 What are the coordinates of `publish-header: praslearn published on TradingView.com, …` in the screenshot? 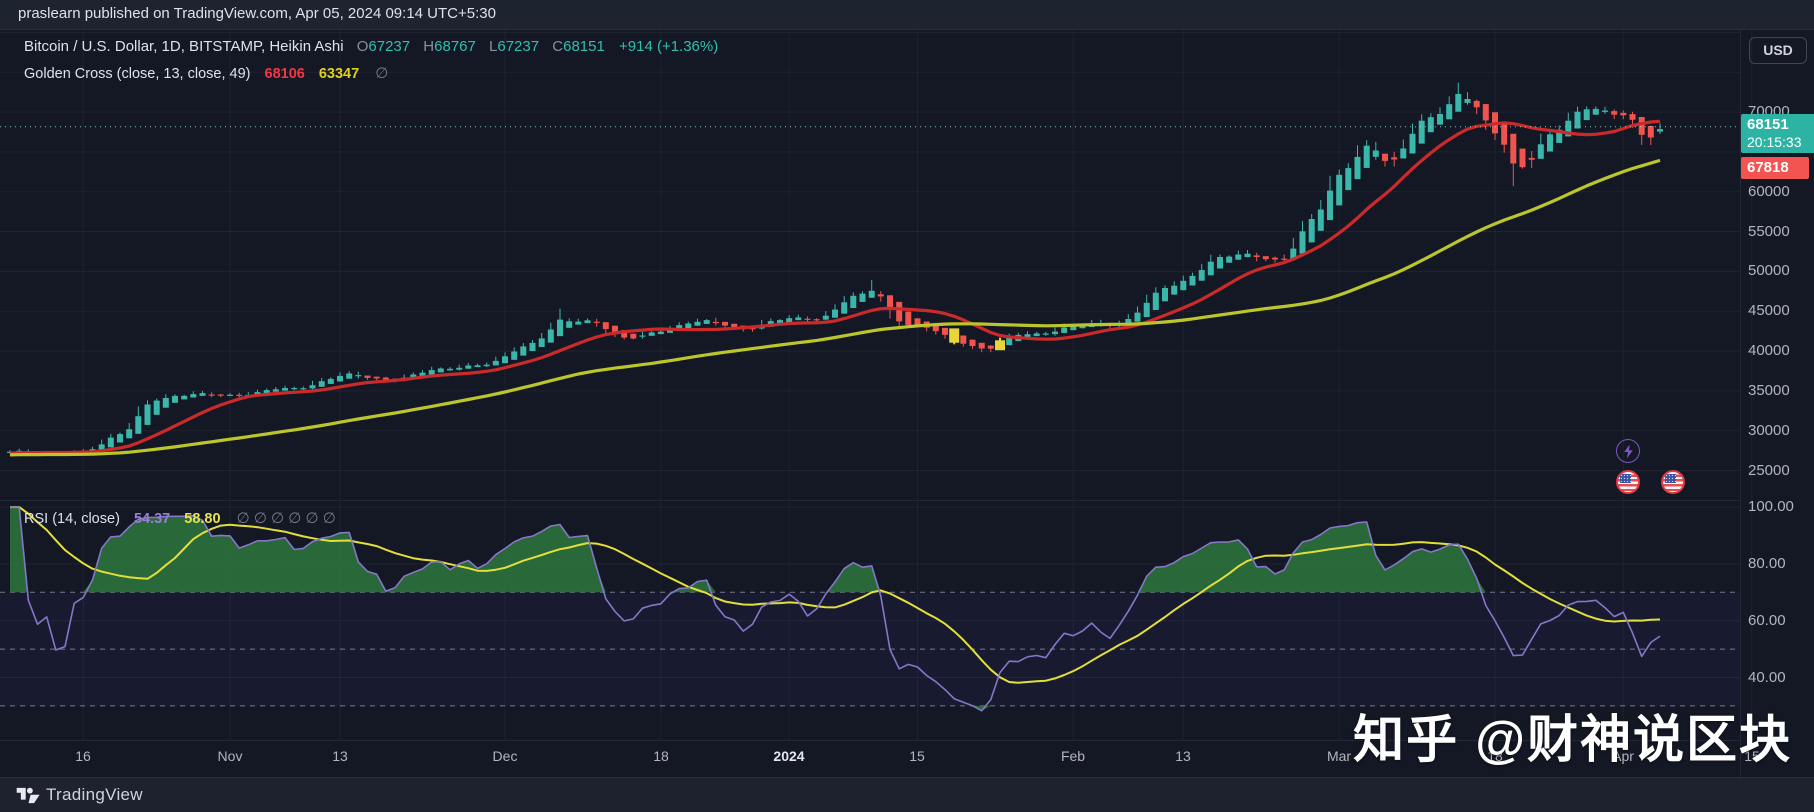 It's located at (907, 15).